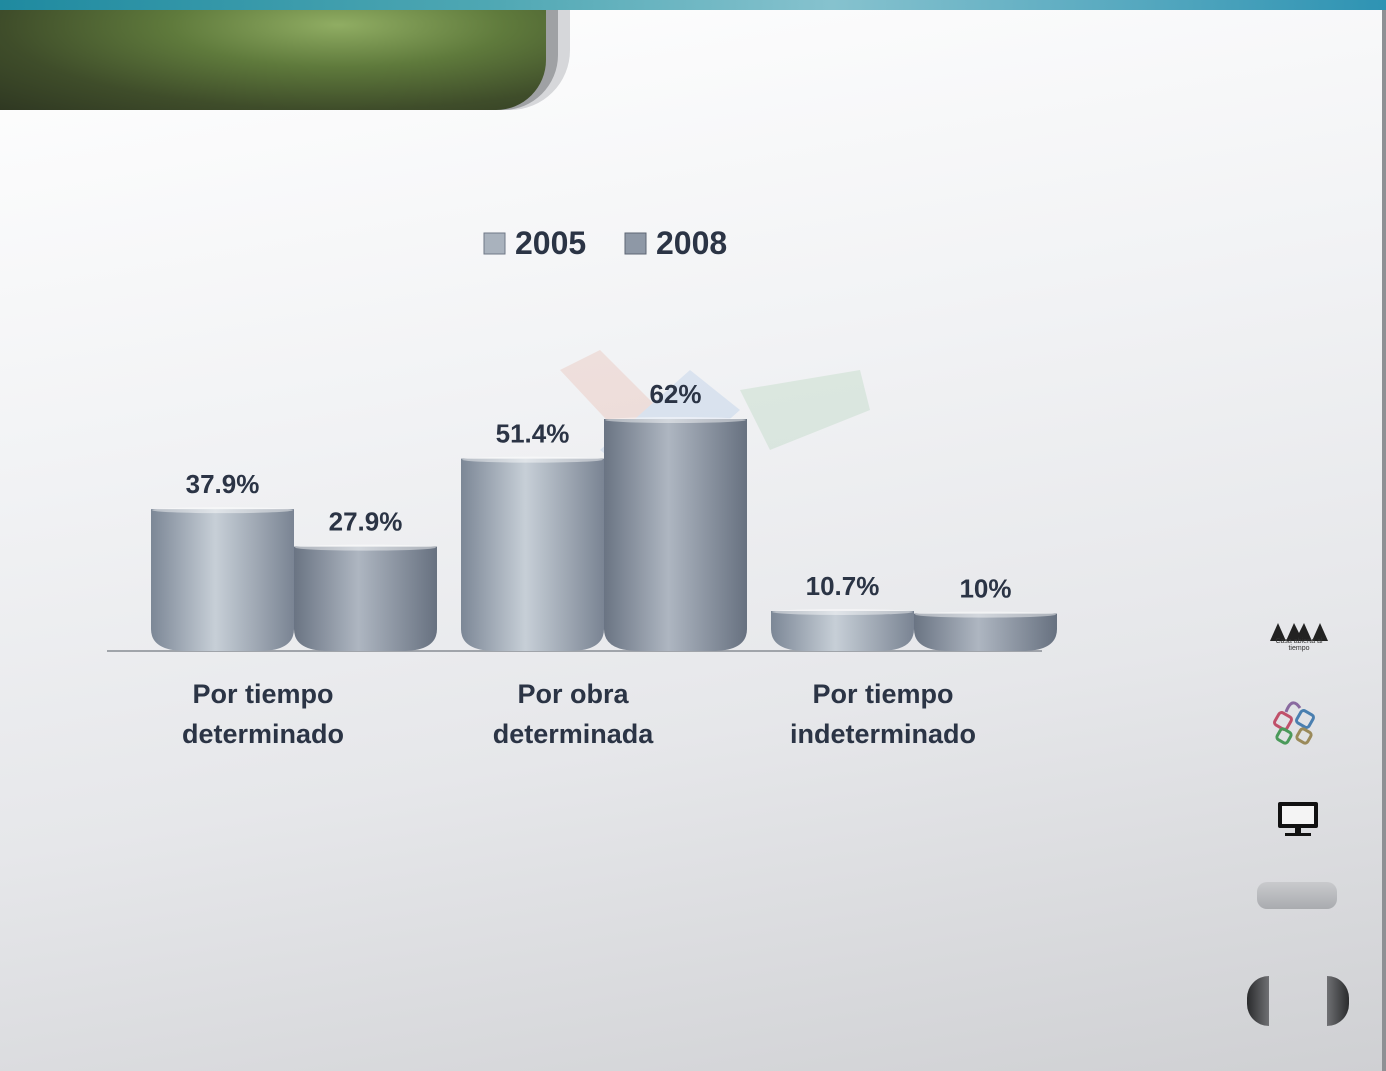 This screenshot has width=1386, height=1071. I want to click on category-label-0-line-1: determinado, so click(263, 734).